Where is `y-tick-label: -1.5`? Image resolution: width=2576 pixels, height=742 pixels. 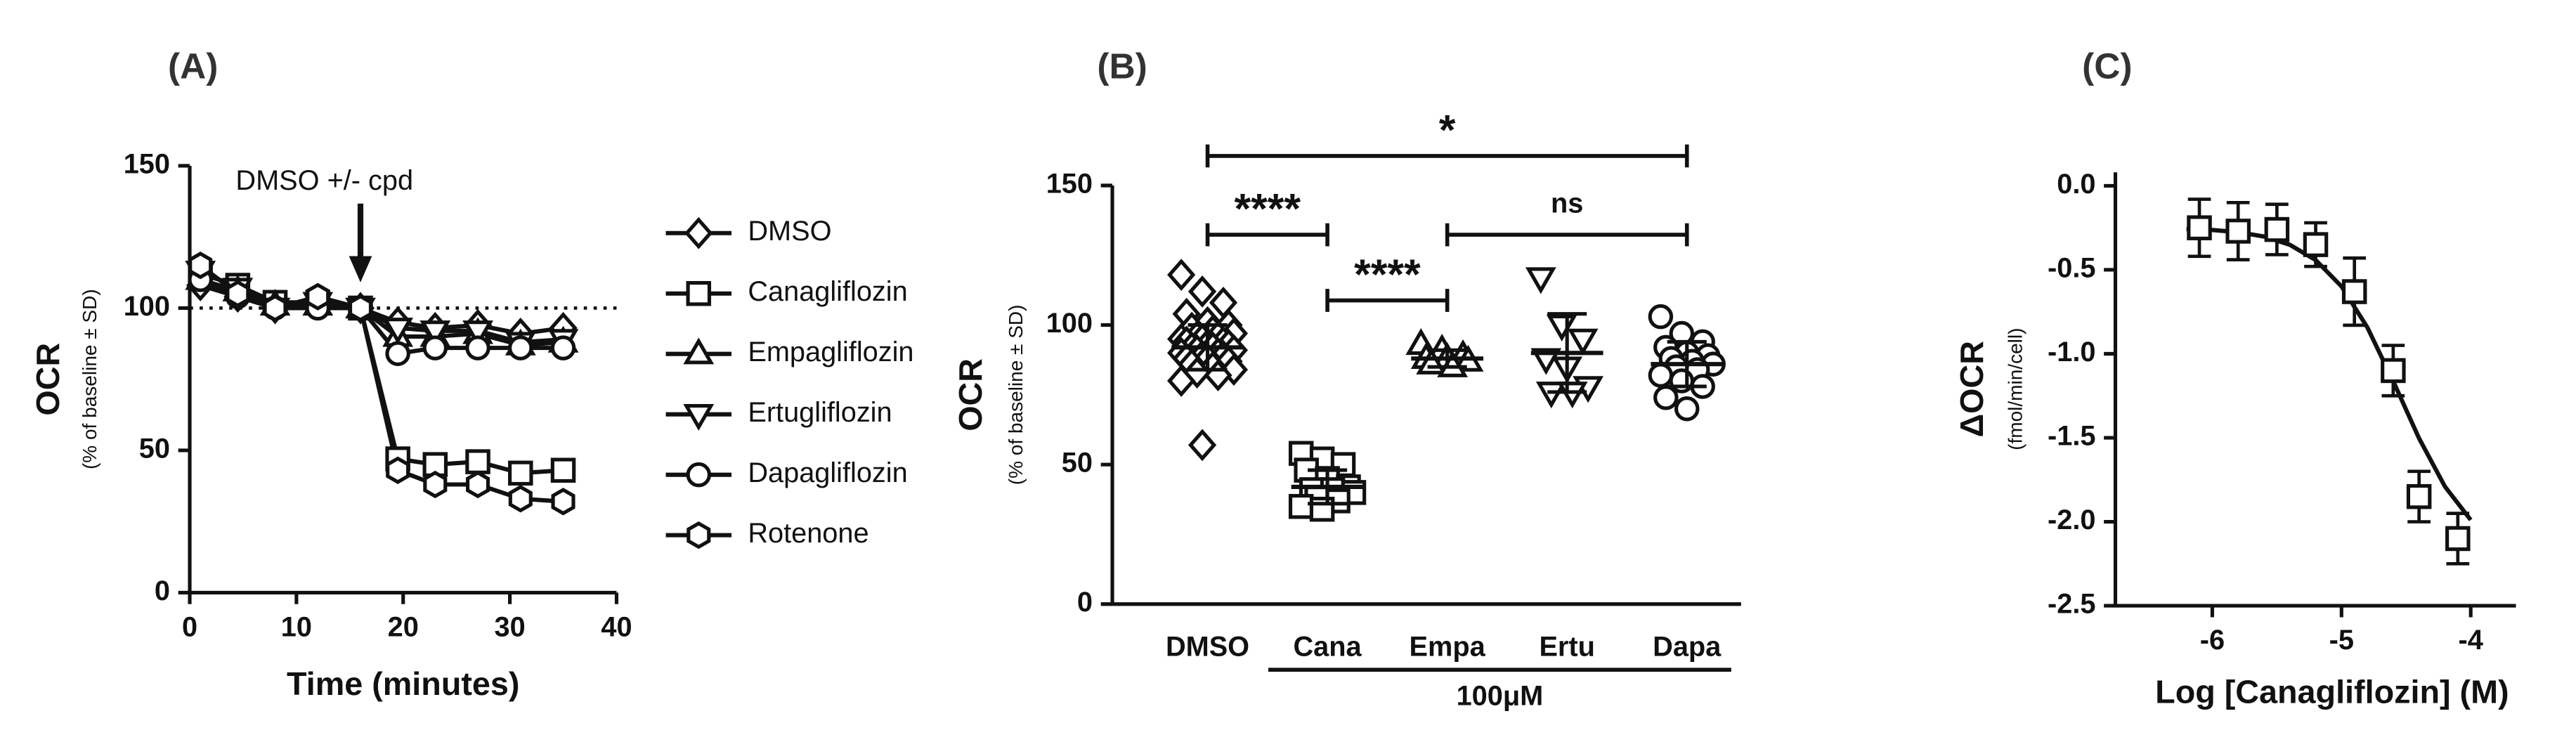
y-tick-label: -1.5 is located at coordinates (2071, 436).